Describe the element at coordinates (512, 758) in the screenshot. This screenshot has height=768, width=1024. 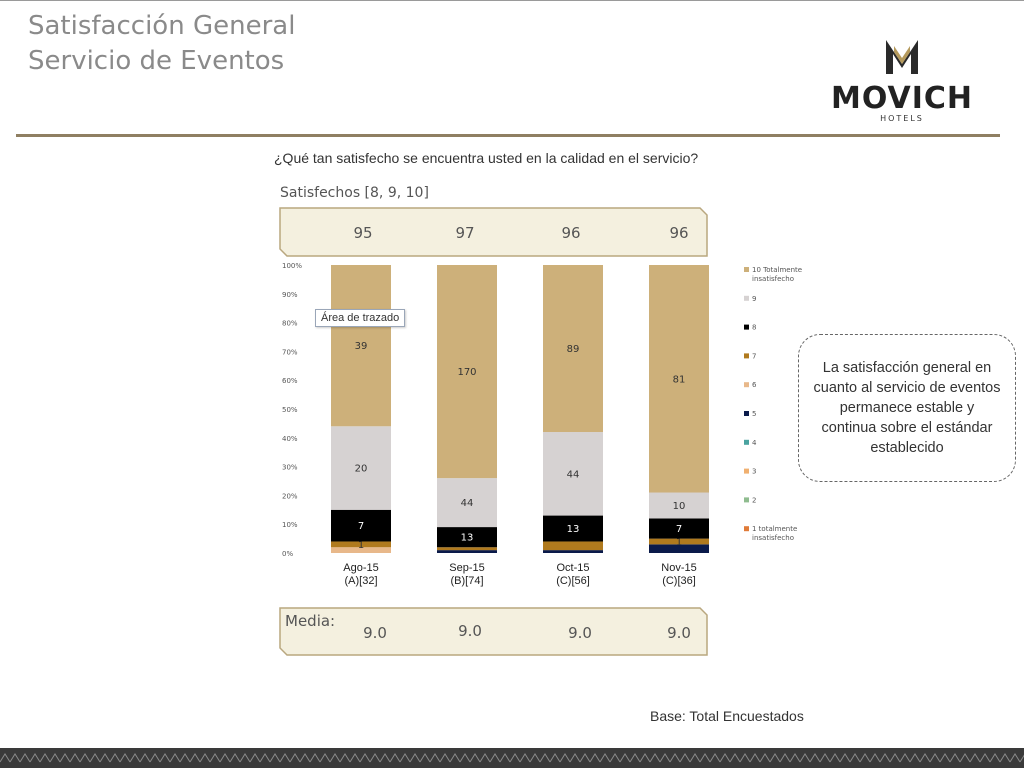
I see `footer-pattern` at that location.